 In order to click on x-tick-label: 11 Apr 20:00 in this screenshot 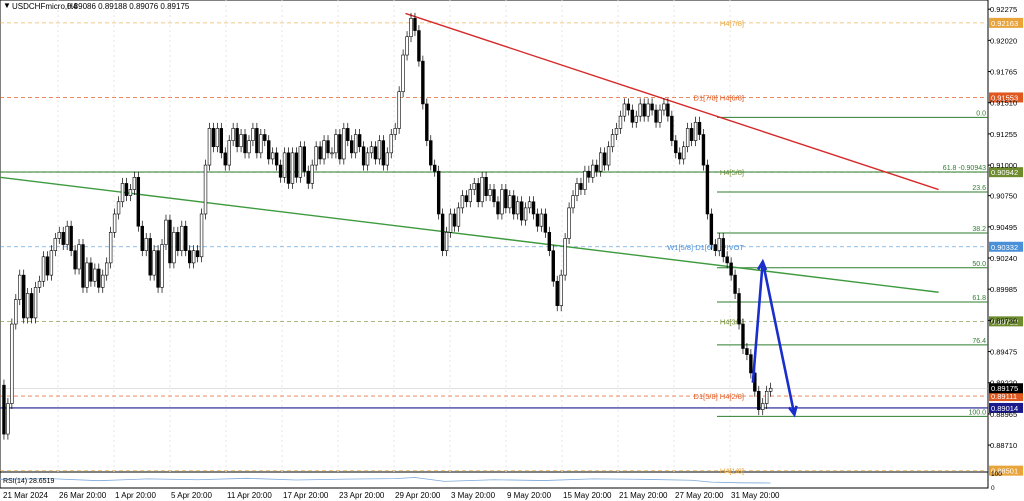, I will do `click(249, 495)`.